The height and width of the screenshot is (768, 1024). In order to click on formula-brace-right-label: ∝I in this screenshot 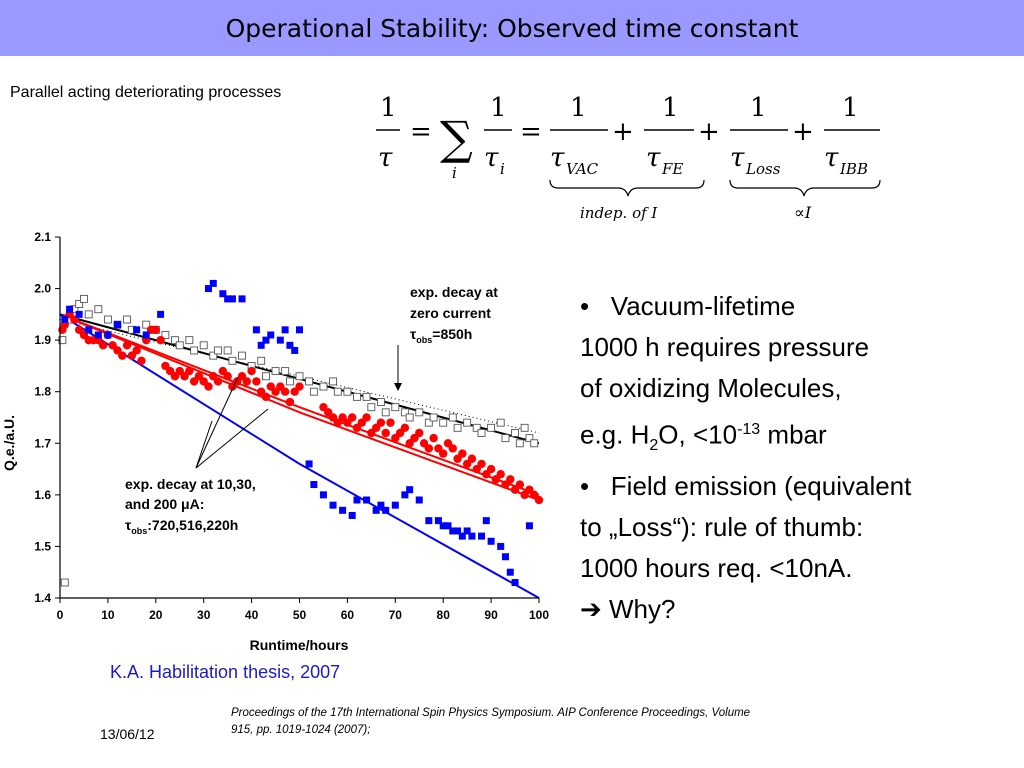, I will do `click(803, 212)`.